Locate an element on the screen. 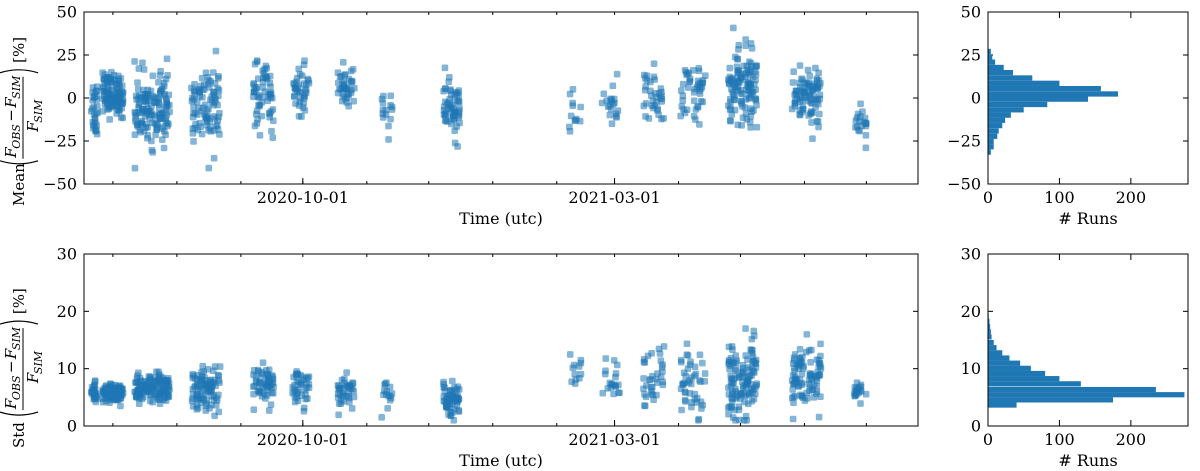  x-tick-label: 2021-03-01 is located at coordinates (614, 197).